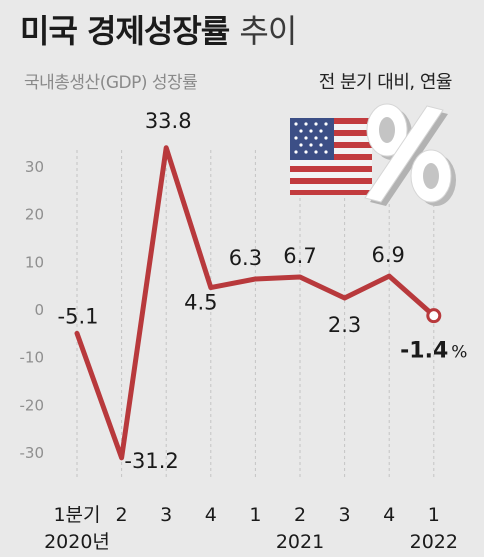 The width and height of the screenshot is (484, 557). What do you see at coordinates (151, 461) in the screenshot?
I see `data-label: -31.2` at bounding box center [151, 461].